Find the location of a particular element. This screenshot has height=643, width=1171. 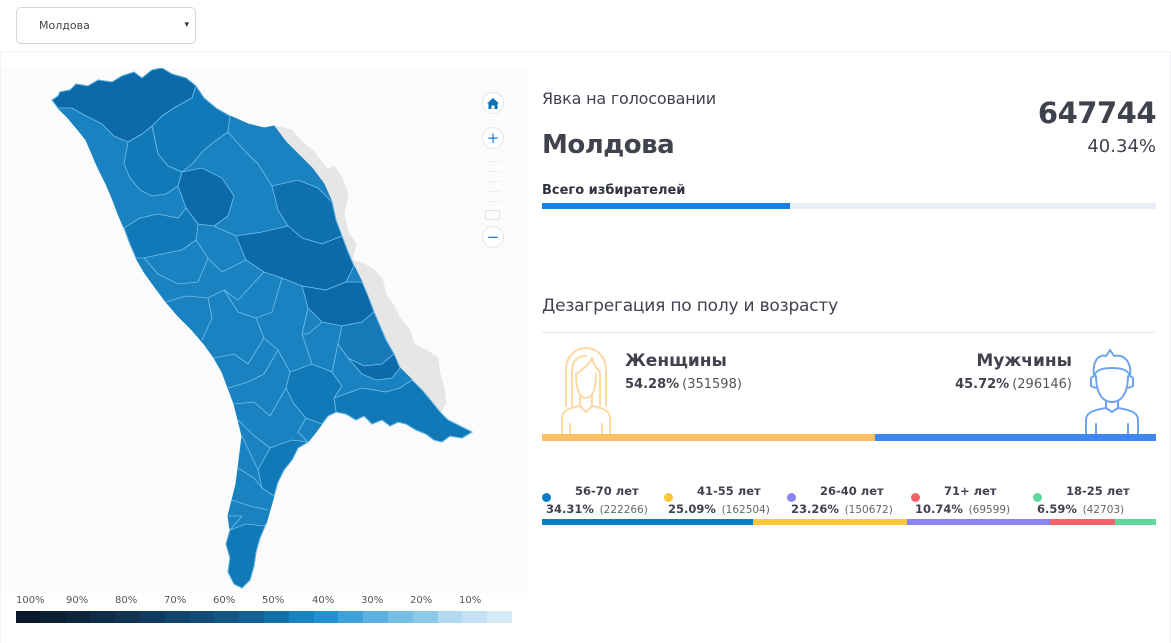

home-icon is located at coordinates (493, 103).